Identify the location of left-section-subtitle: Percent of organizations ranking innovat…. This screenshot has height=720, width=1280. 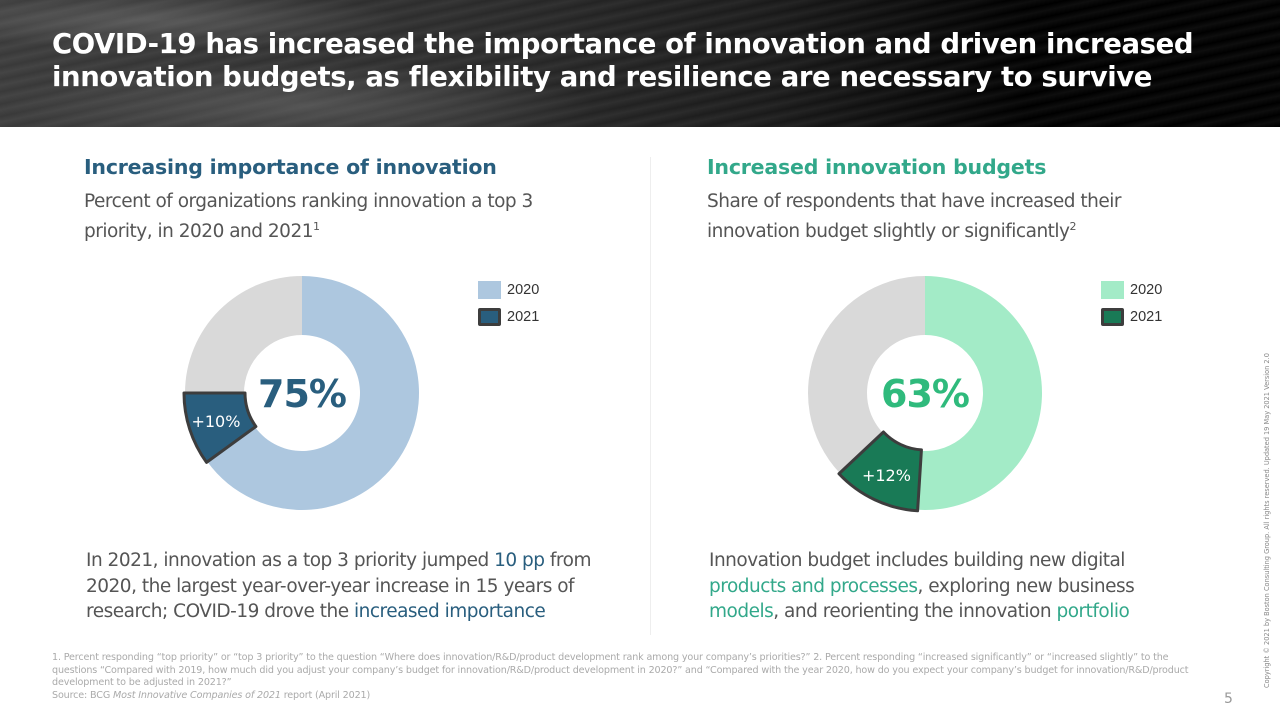
(324, 216).